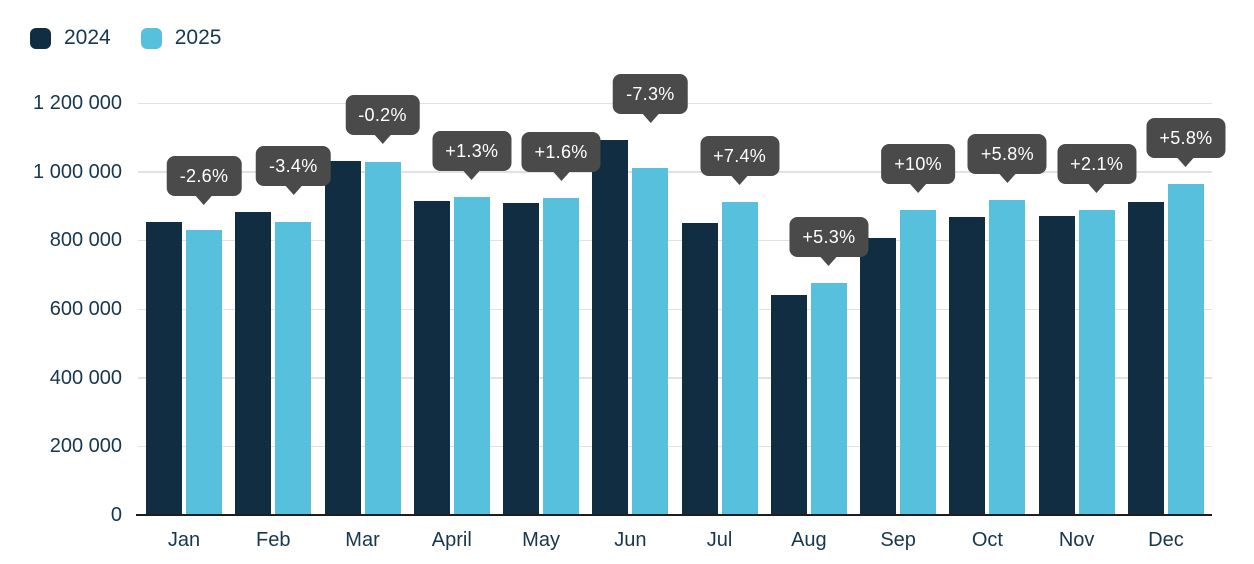 Image resolution: width=1254 pixels, height=564 pixels. I want to click on month-group-april: +1.3% April, so click(462, 341).